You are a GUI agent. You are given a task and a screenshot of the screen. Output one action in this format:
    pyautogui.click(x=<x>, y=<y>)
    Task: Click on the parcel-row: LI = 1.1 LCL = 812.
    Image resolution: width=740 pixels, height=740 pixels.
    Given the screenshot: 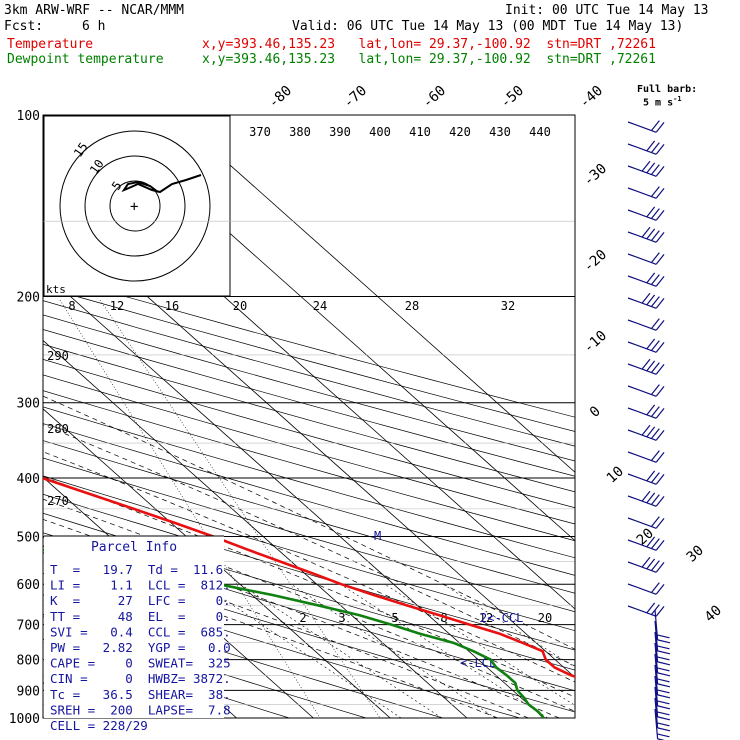 What is the action you would take?
    pyautogui.click(x=140, y=585)
    